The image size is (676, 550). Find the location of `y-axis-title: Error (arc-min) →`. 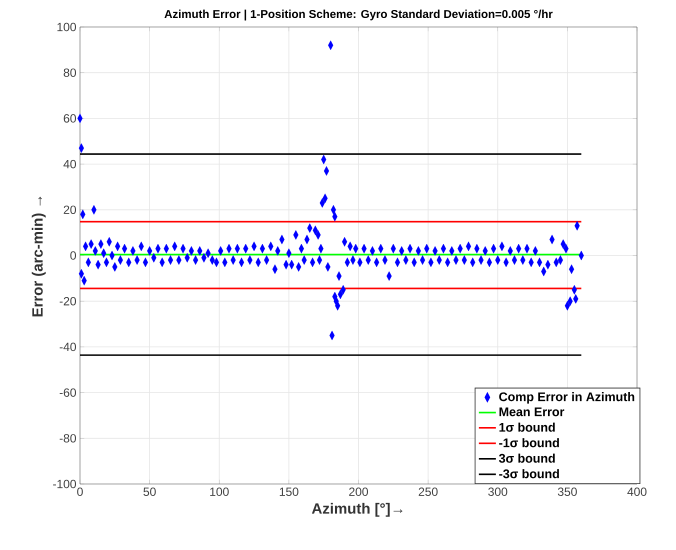

y-axis-title: Error (arc-min) → is located at coordinates (39, 256).